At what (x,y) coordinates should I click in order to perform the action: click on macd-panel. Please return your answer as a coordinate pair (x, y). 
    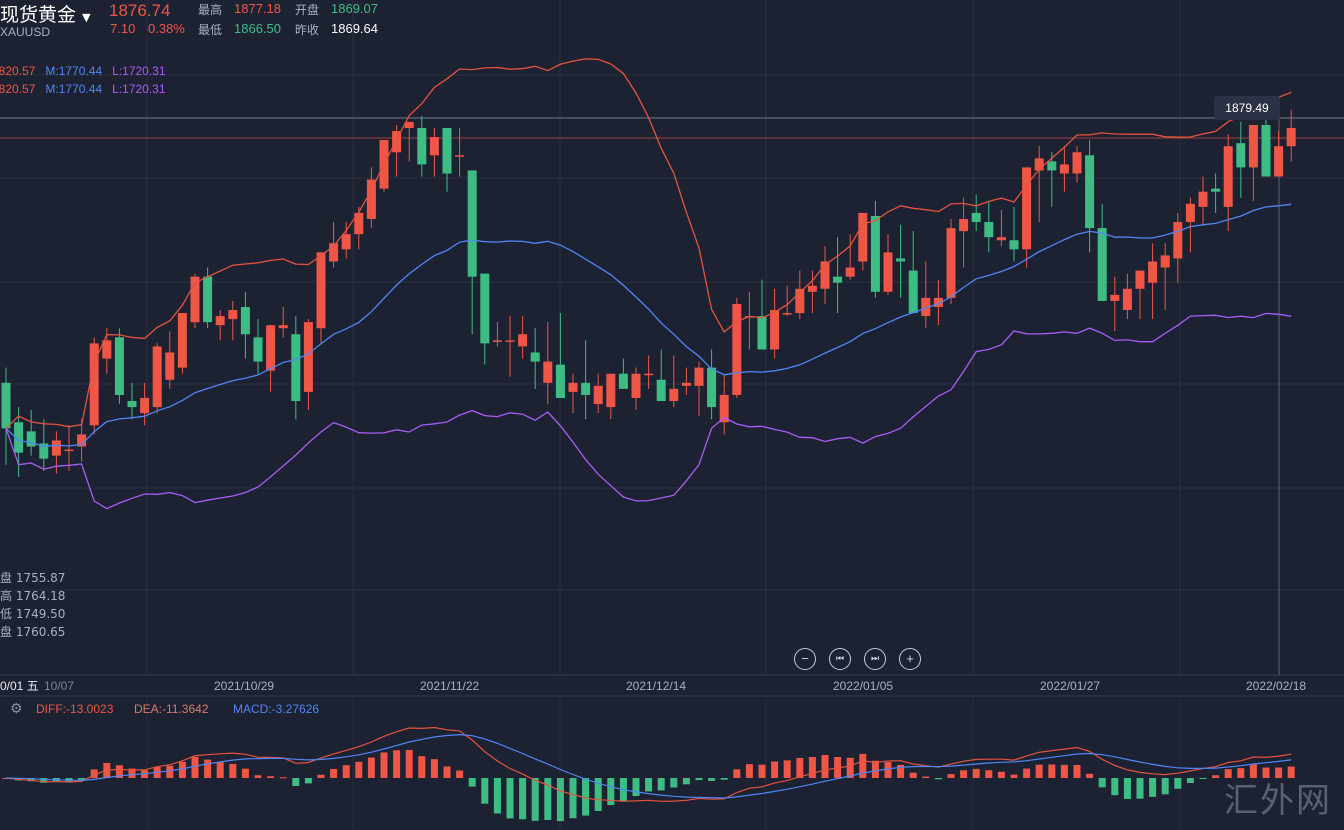
    Looking at the image, I should click on (648, 774).